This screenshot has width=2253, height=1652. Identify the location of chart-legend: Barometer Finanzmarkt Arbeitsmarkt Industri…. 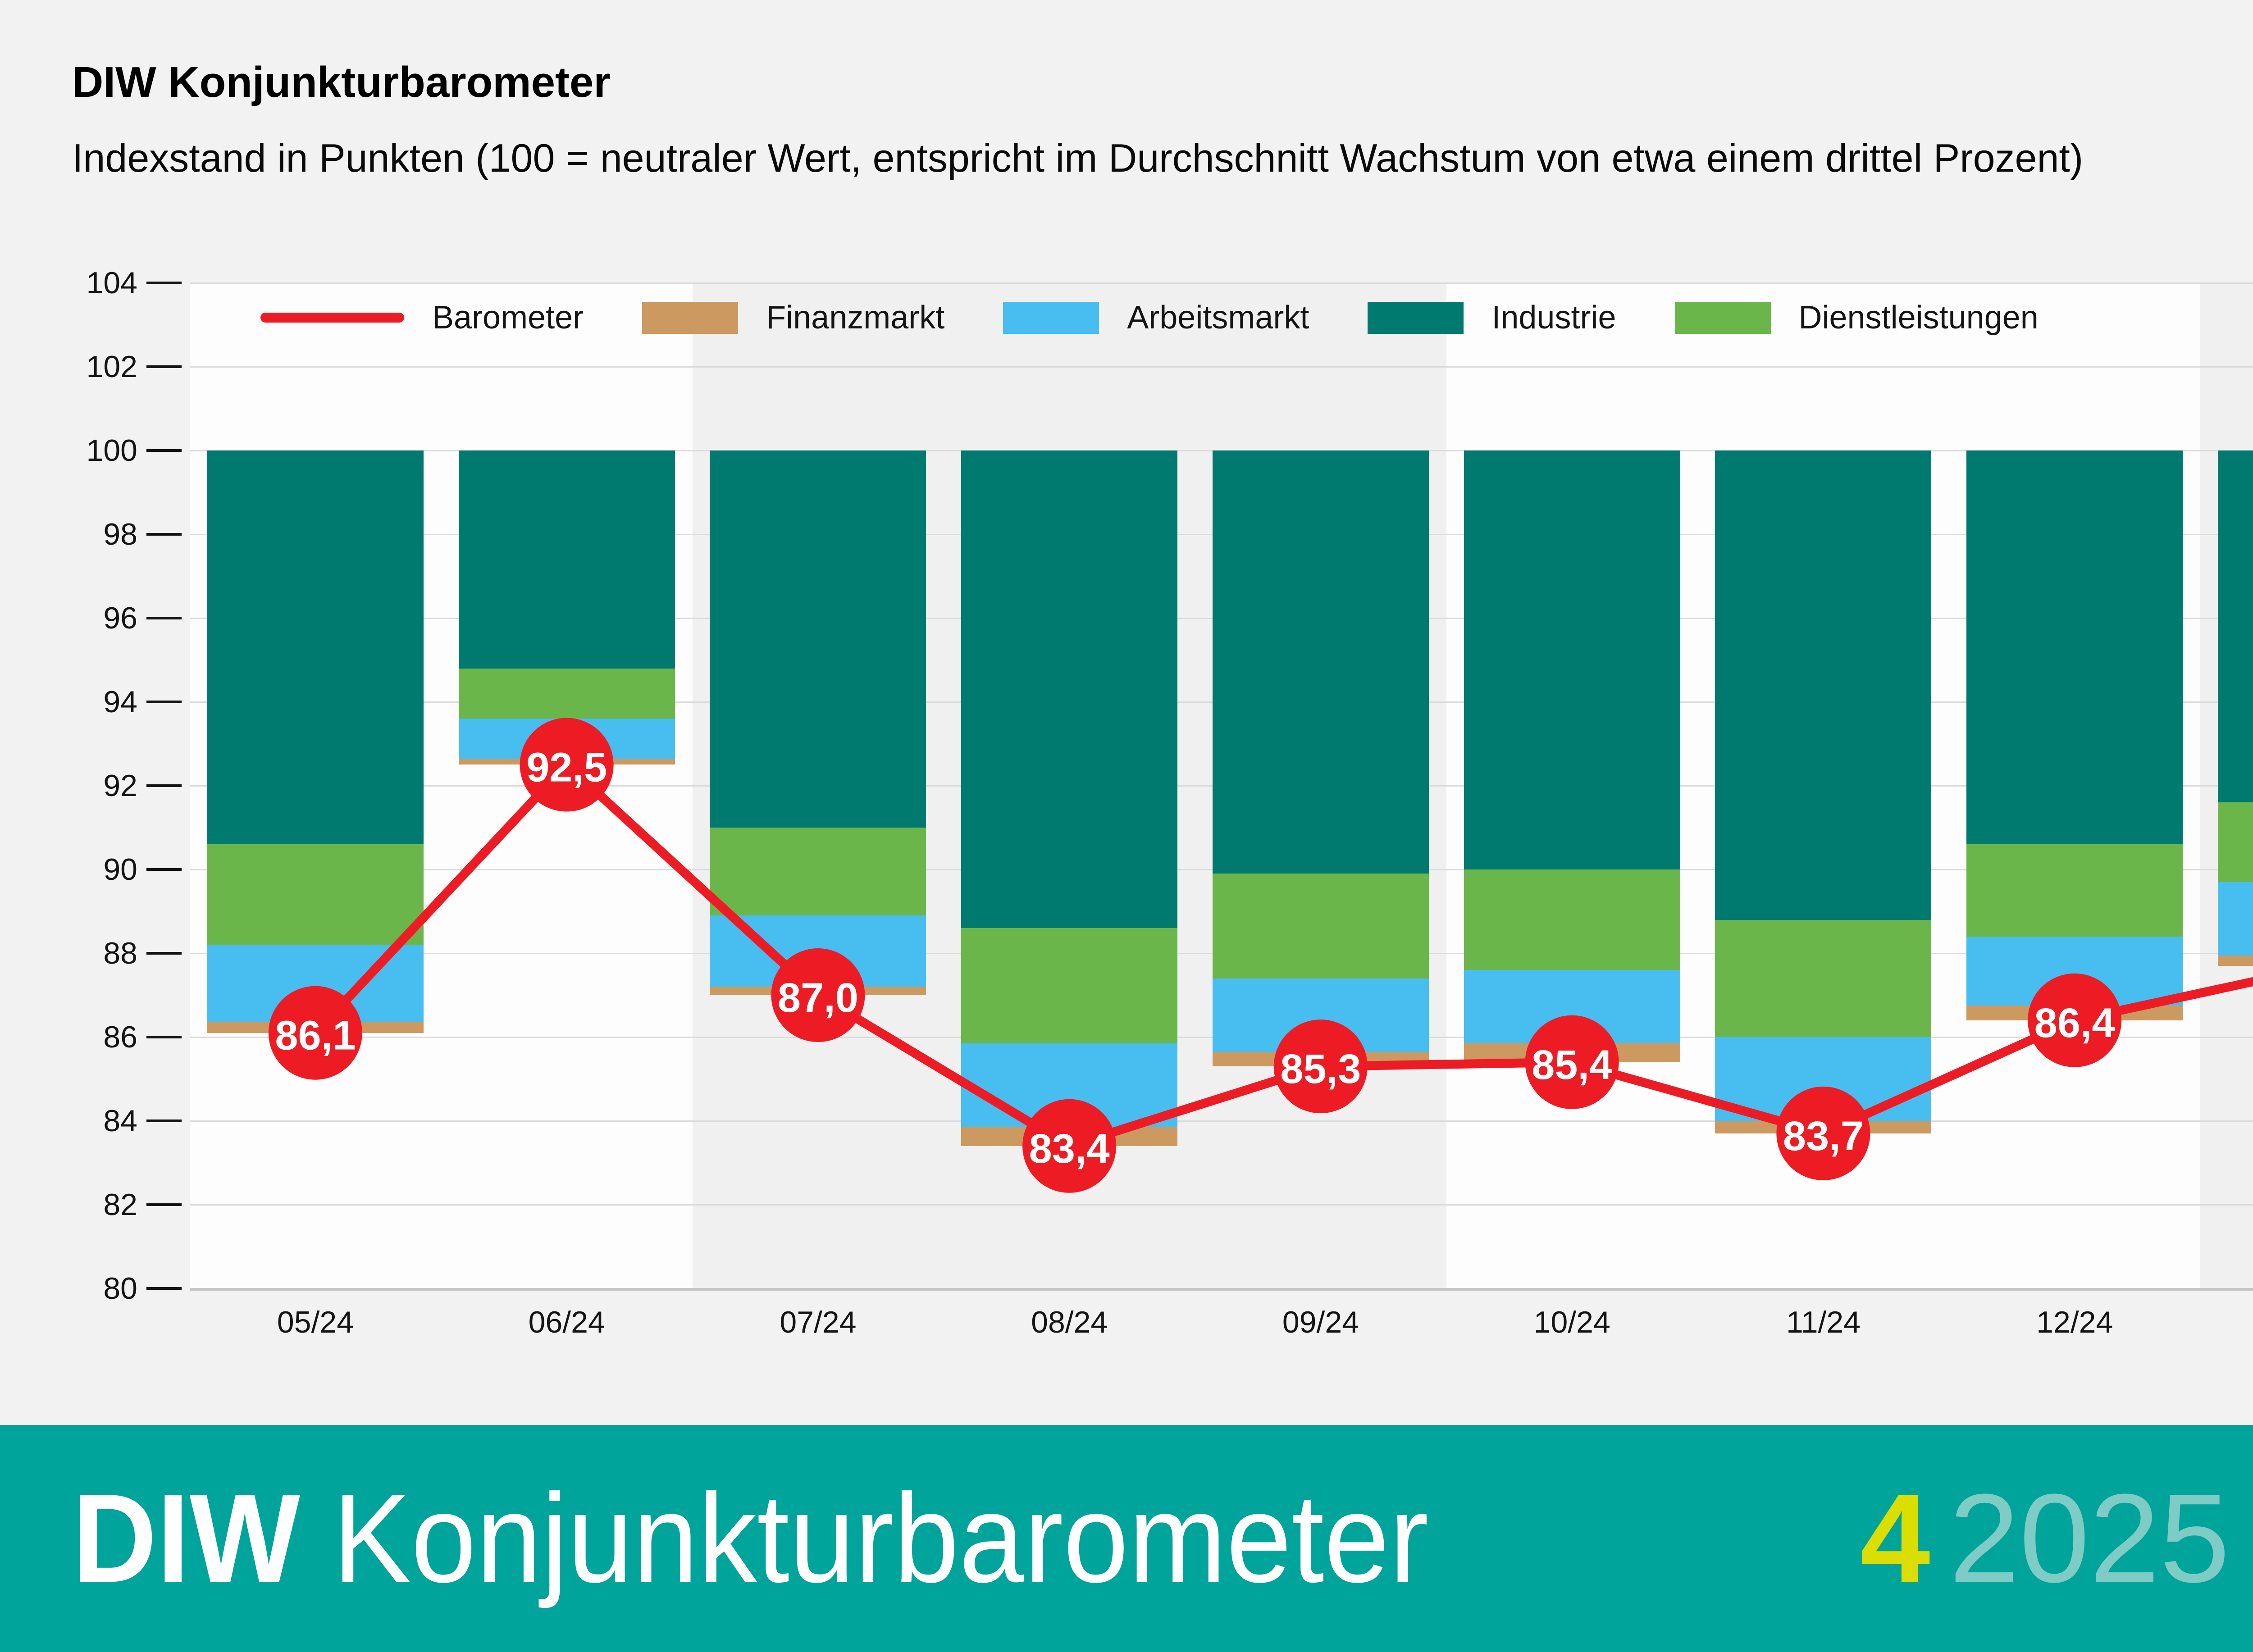
(1149, 318).